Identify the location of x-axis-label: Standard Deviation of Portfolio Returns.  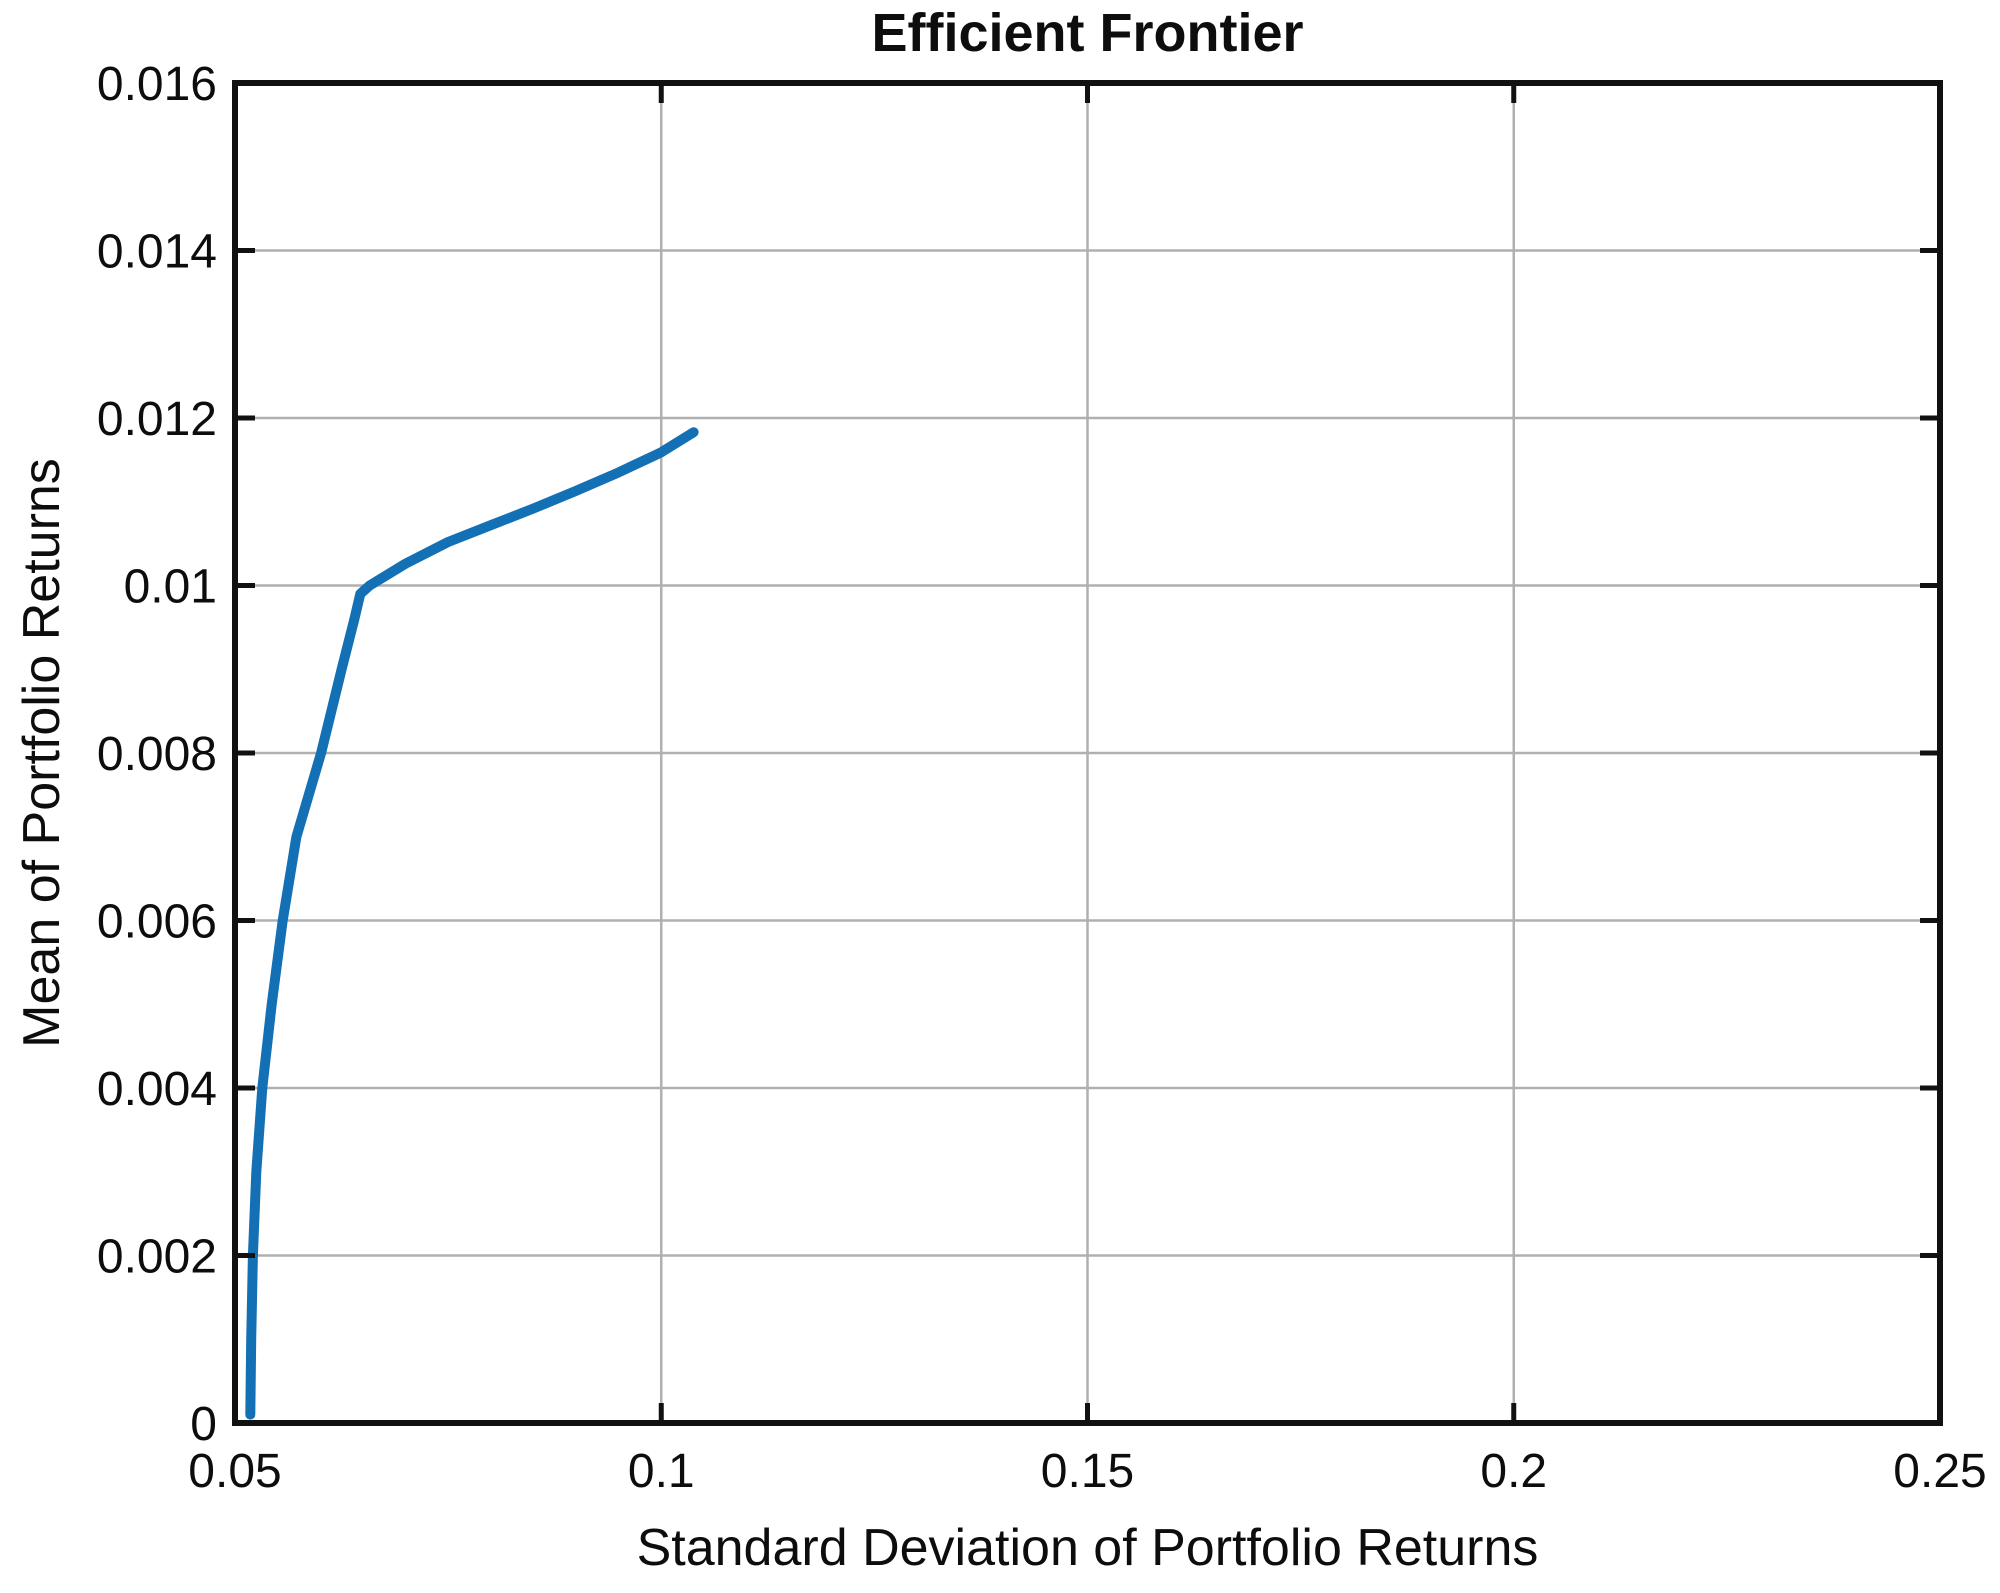
(1087, 1548).